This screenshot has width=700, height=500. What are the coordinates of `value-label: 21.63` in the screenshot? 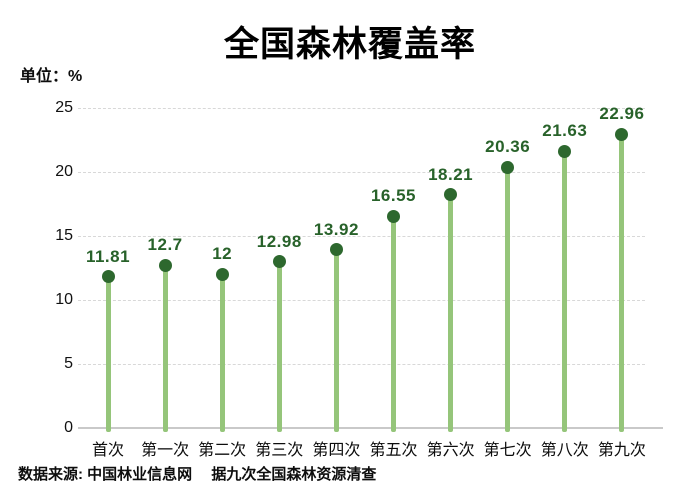 It's located at (565, 131).